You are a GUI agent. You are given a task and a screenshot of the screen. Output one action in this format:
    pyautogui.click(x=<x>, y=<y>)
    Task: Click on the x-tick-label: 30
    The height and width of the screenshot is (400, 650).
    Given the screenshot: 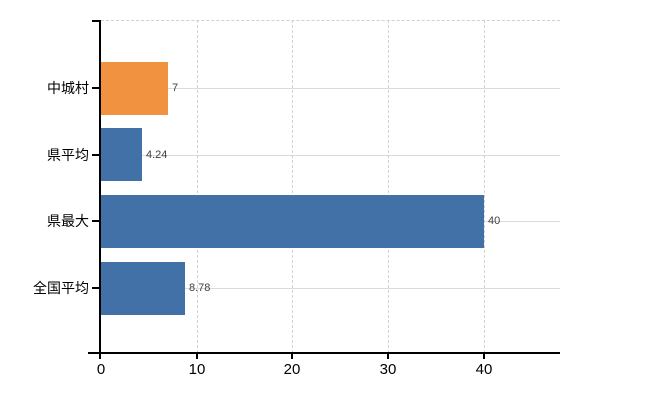 What is the action you would take?
    pyautogui.click(x=388, y=369)
    